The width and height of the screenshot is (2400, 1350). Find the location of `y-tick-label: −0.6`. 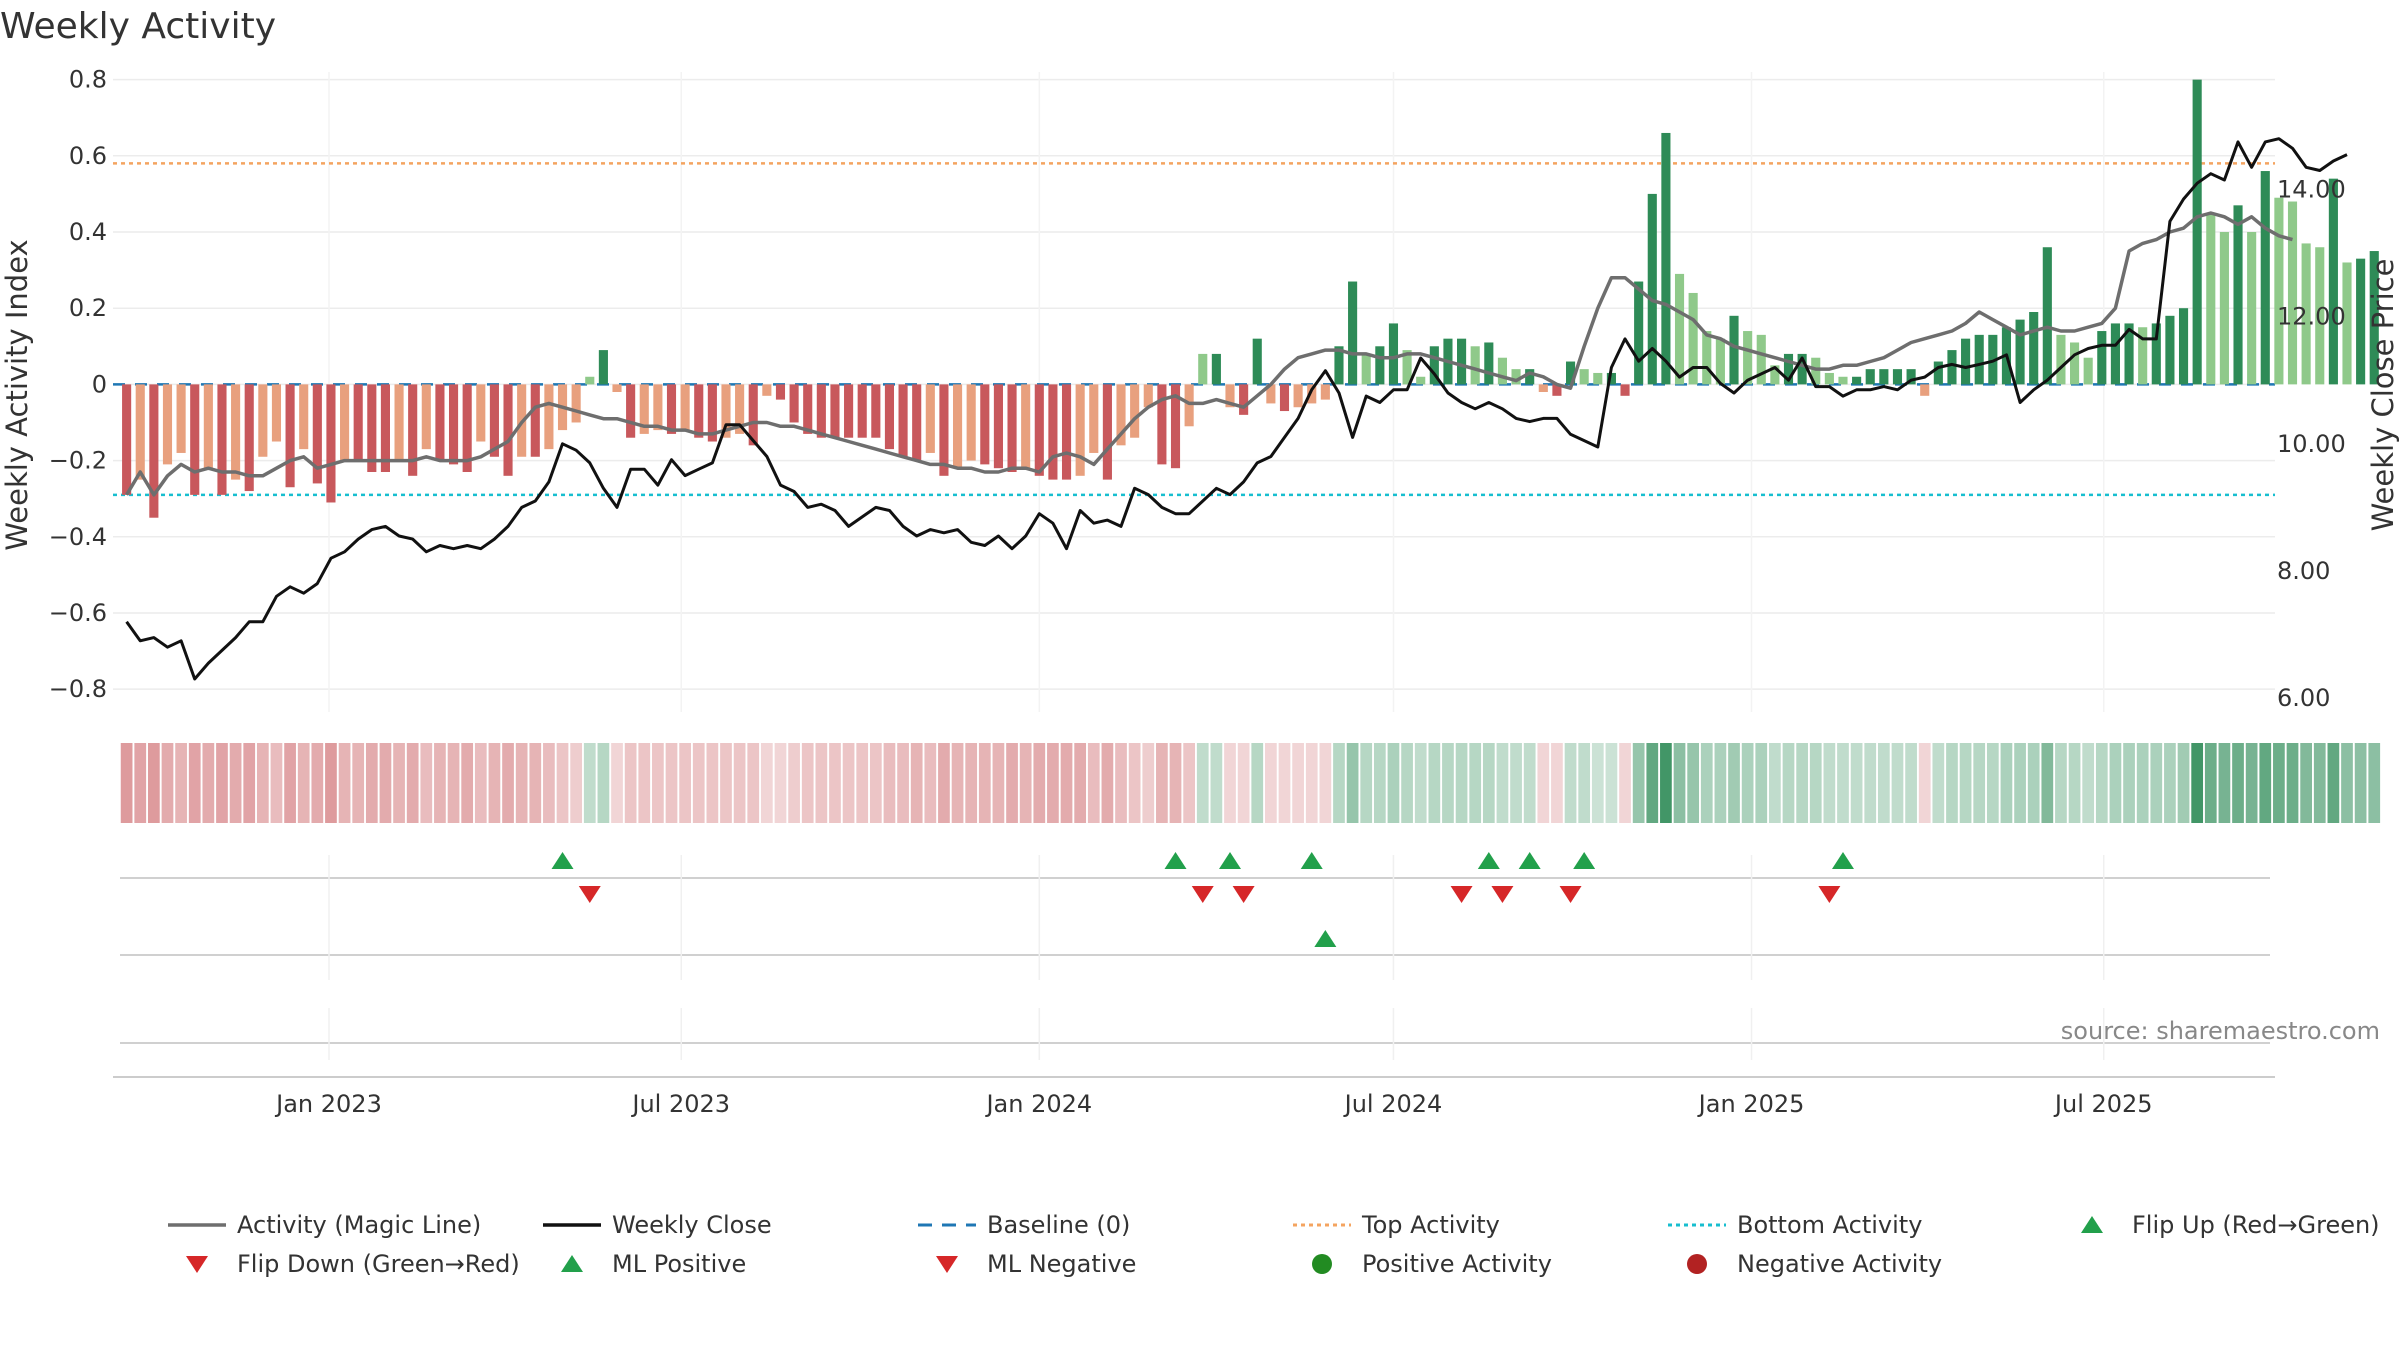

y-tick-label: −0.6 is located at coordinates (78, 613).